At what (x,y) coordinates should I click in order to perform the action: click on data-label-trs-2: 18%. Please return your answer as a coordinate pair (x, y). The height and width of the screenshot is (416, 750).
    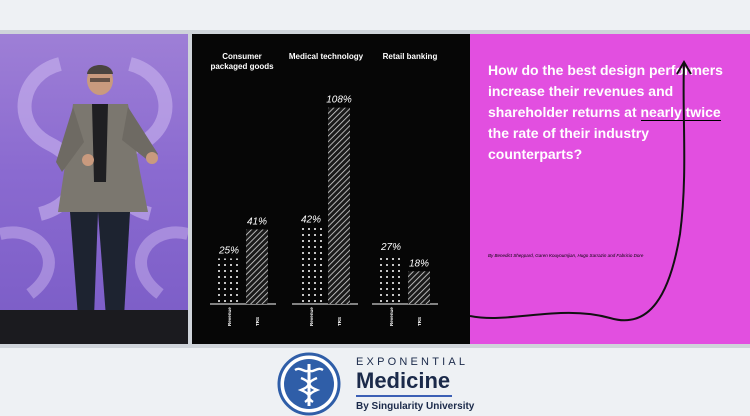
    Looking at the image, I should click on (419, 263).